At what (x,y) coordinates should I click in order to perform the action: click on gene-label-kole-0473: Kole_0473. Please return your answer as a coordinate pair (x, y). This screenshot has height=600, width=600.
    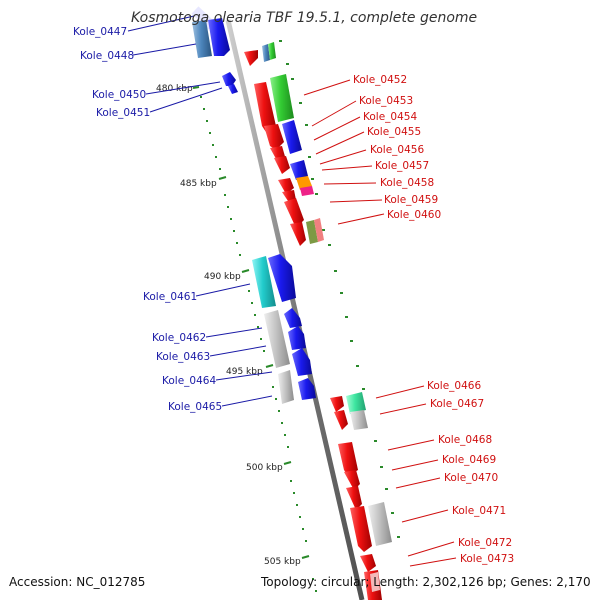
    Looking at the image, I should click on (487, 559).